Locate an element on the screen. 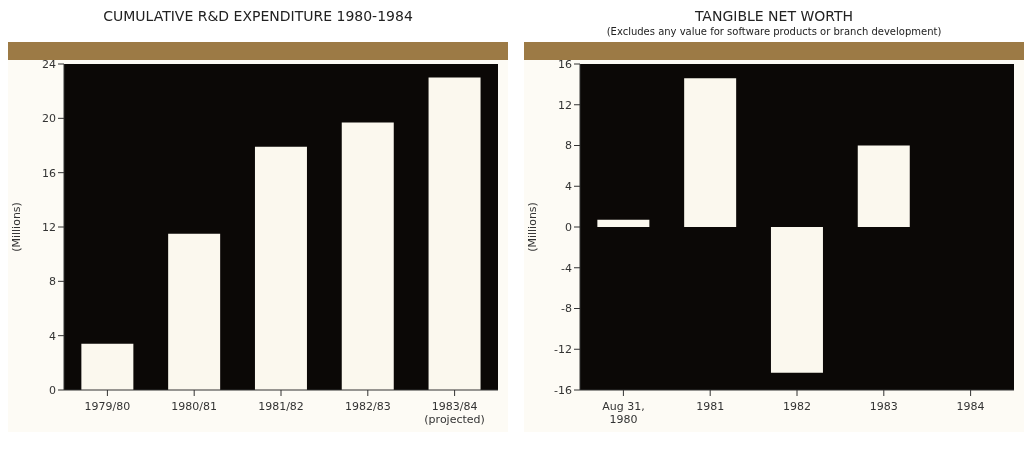 The width and height of the screenshot is (1032, 450). x-tick-label: Aug 31, 1980 is located at coordinates (623, 413).